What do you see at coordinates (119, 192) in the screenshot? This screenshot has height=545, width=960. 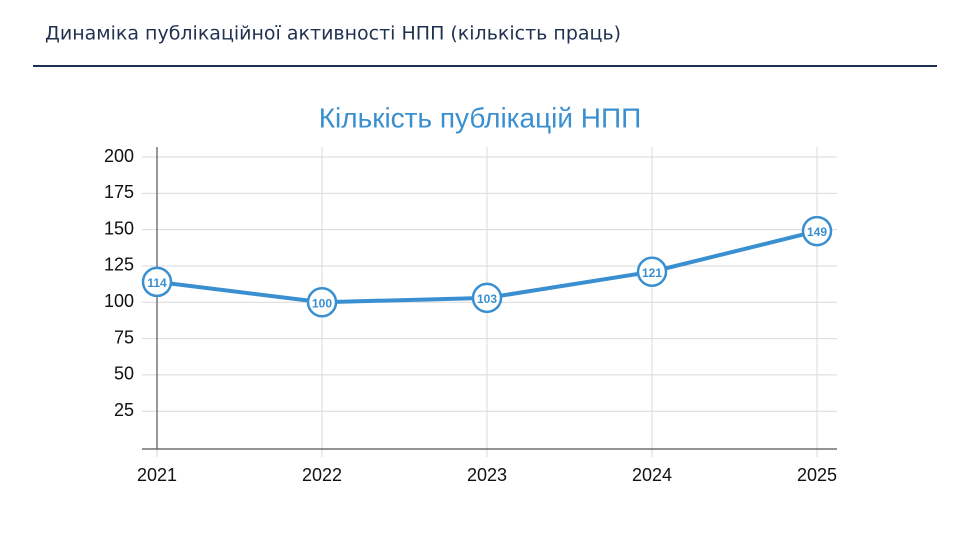 I see `y-tick-label: 175` at bounding box center [119, 192].